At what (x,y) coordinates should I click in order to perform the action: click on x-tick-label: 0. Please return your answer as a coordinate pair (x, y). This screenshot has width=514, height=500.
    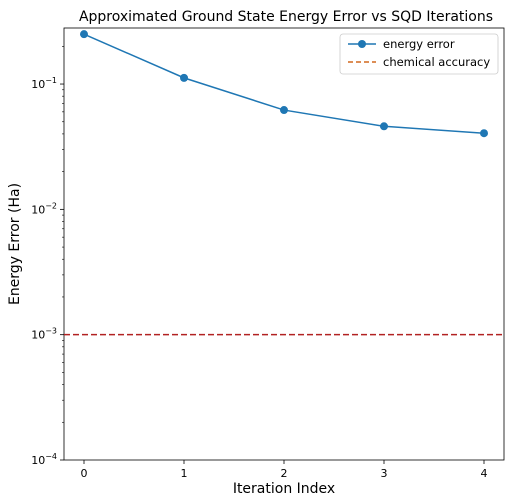
    Looking at the image, I should click on (84, 473).